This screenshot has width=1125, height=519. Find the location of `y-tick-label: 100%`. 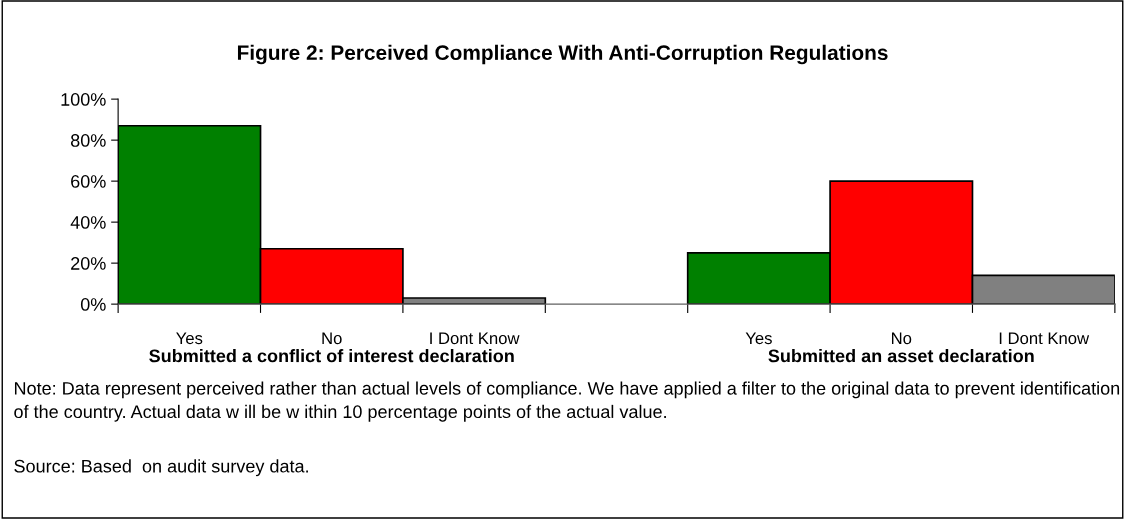

y-tick-label: 100% is located at coordinates (83, 99).